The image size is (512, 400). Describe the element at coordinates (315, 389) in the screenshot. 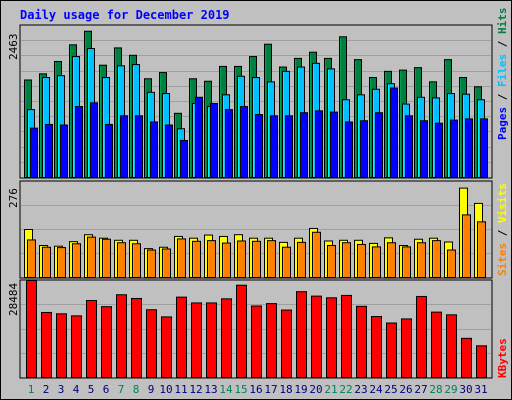

I see `x-tick-label-20: 20` at that location.